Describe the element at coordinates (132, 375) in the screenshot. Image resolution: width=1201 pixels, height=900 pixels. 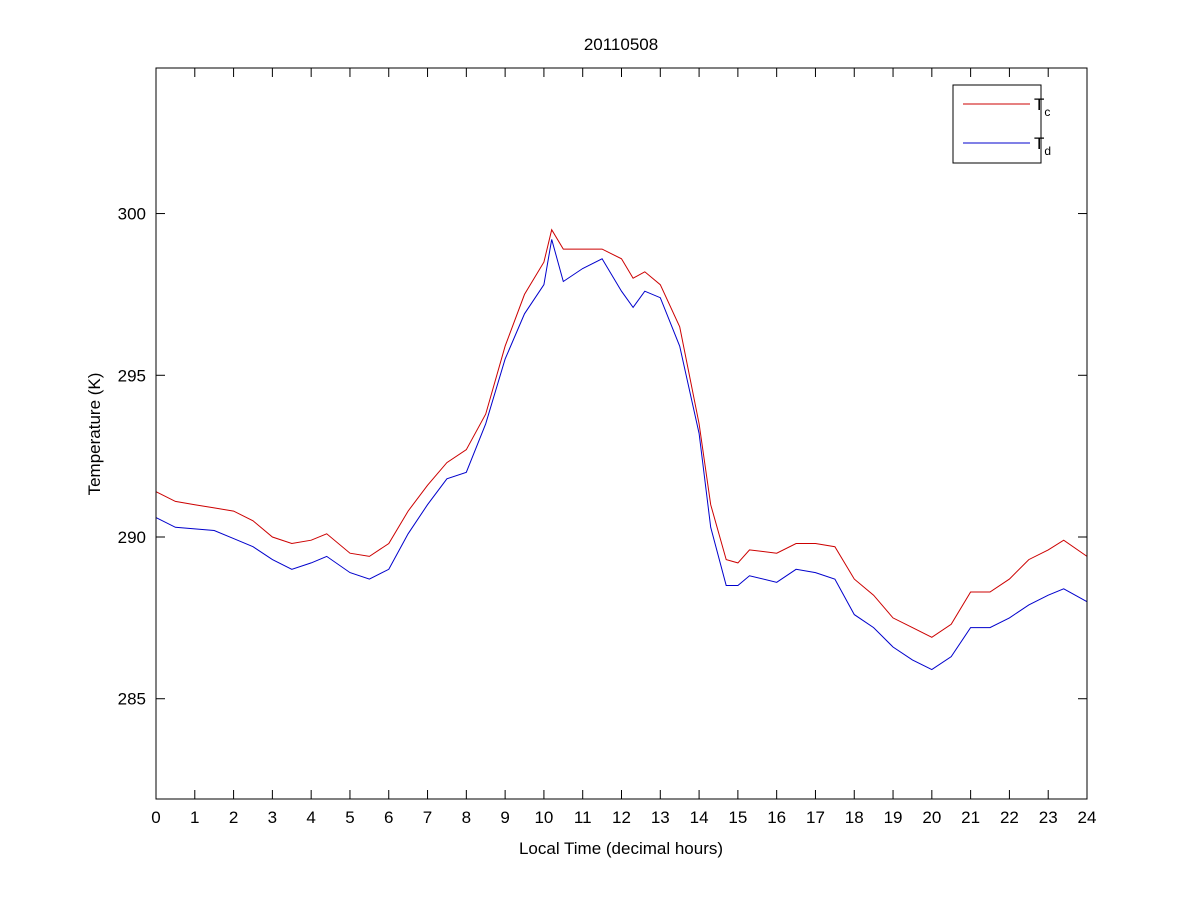
I see `y-tick-label: 295` at that location.